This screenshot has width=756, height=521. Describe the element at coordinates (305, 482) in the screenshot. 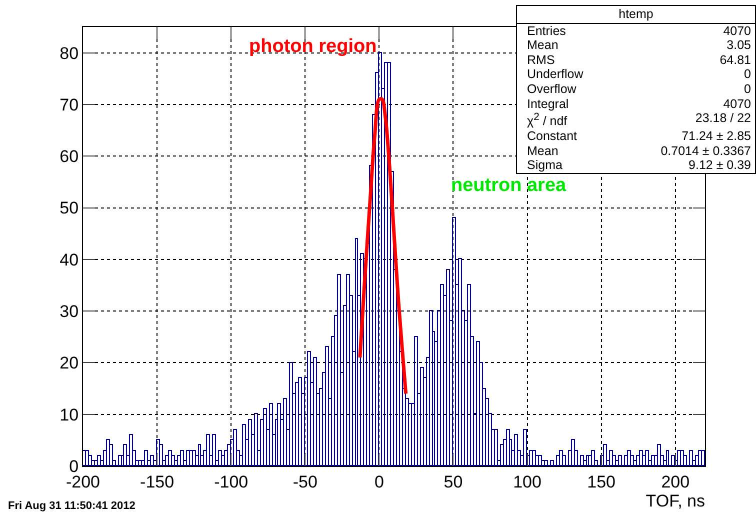

I see `x-tick-label: -50` at that location.